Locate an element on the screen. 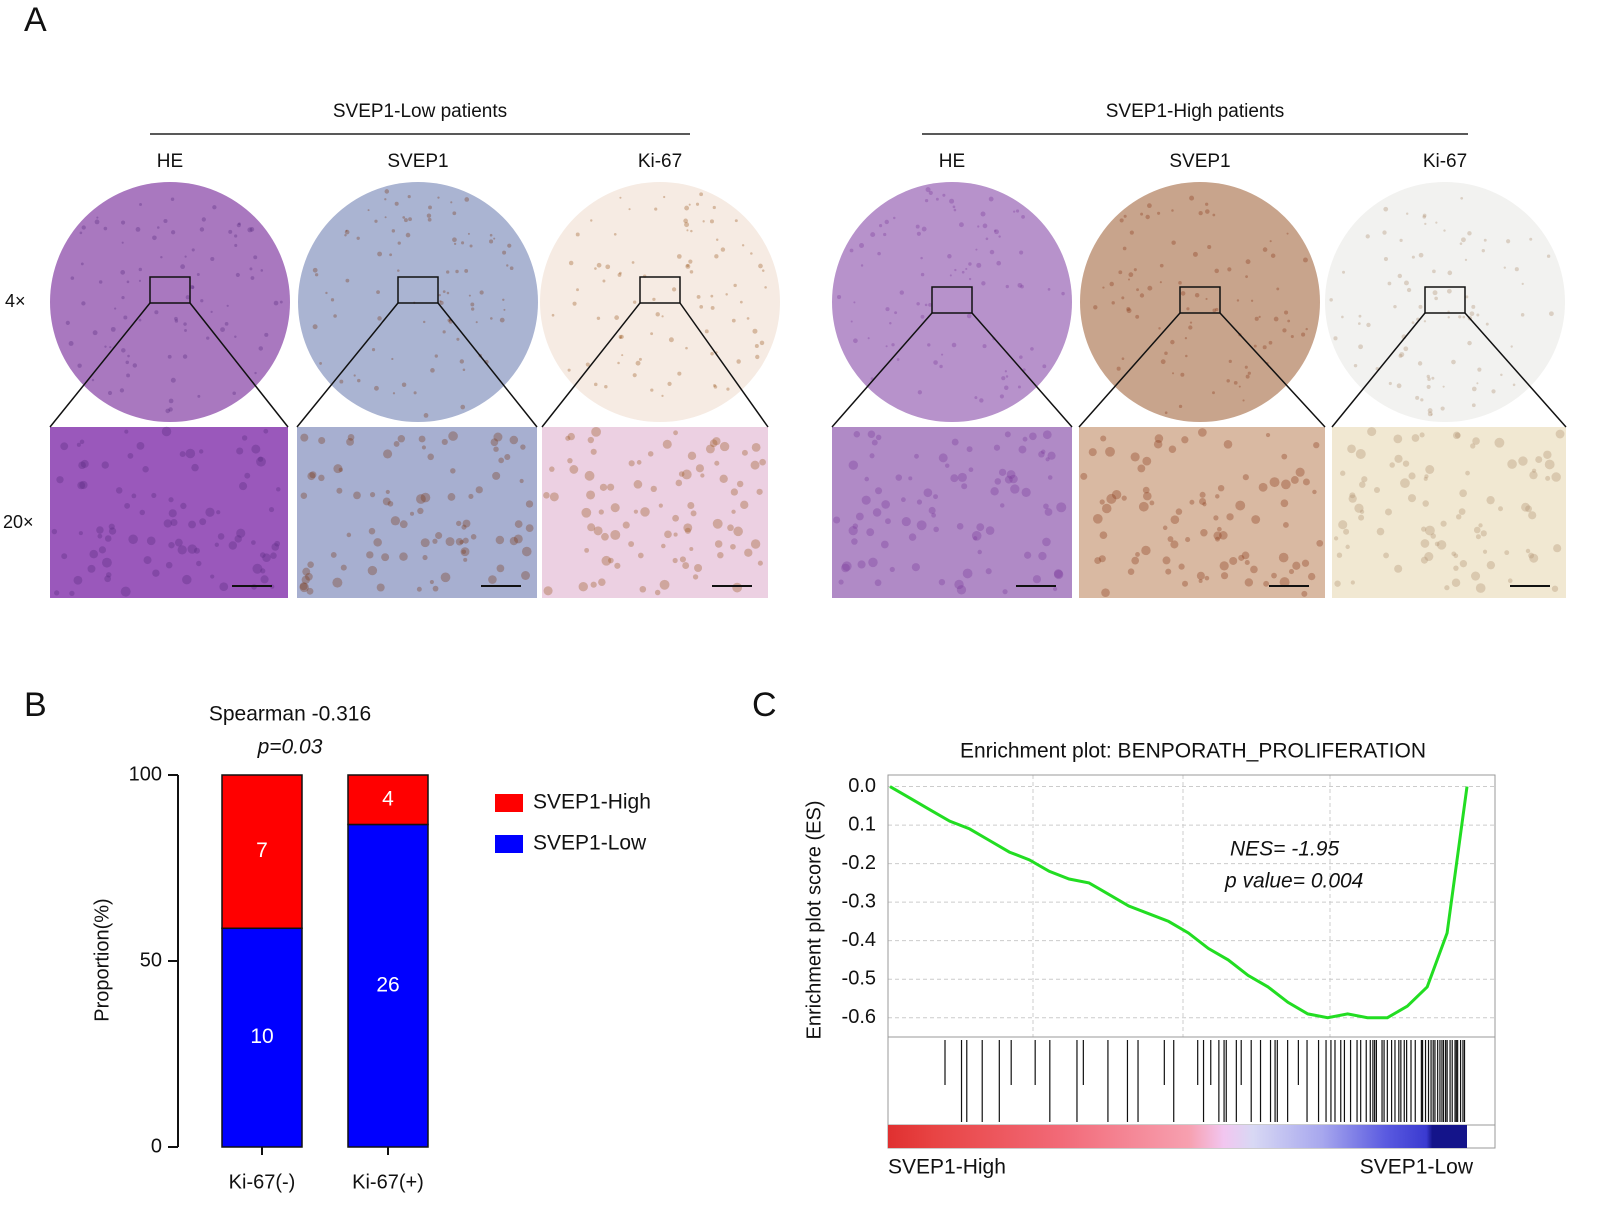 The image size is (1606, 1229). roi-box is located at coordinates (1445, 300).